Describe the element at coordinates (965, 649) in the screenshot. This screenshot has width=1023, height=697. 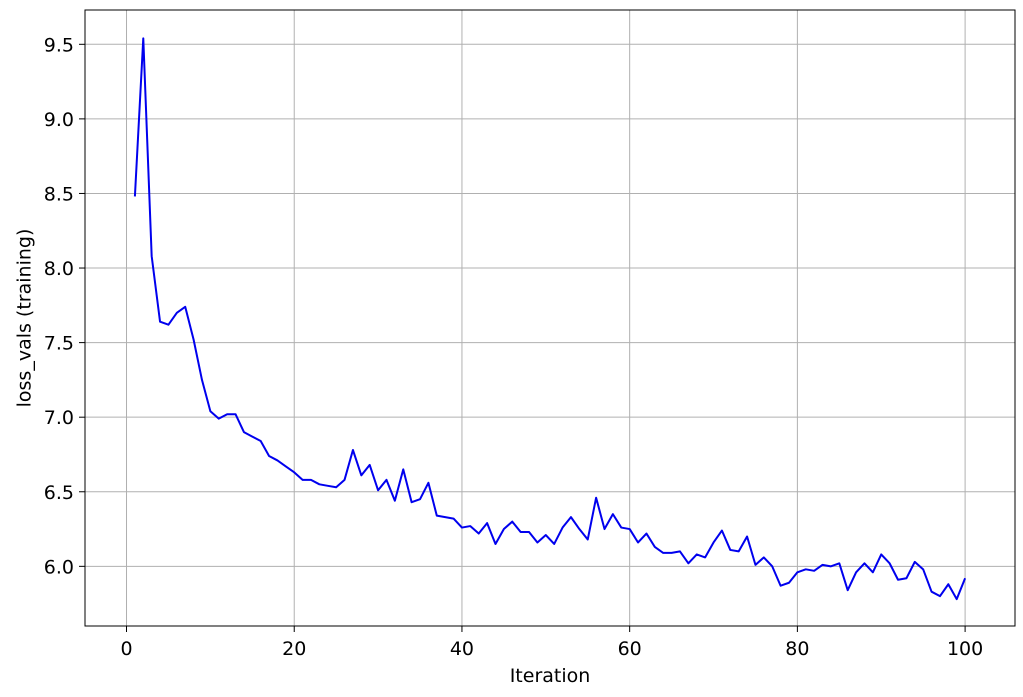
I see `x-tick-label: 100` at that location.